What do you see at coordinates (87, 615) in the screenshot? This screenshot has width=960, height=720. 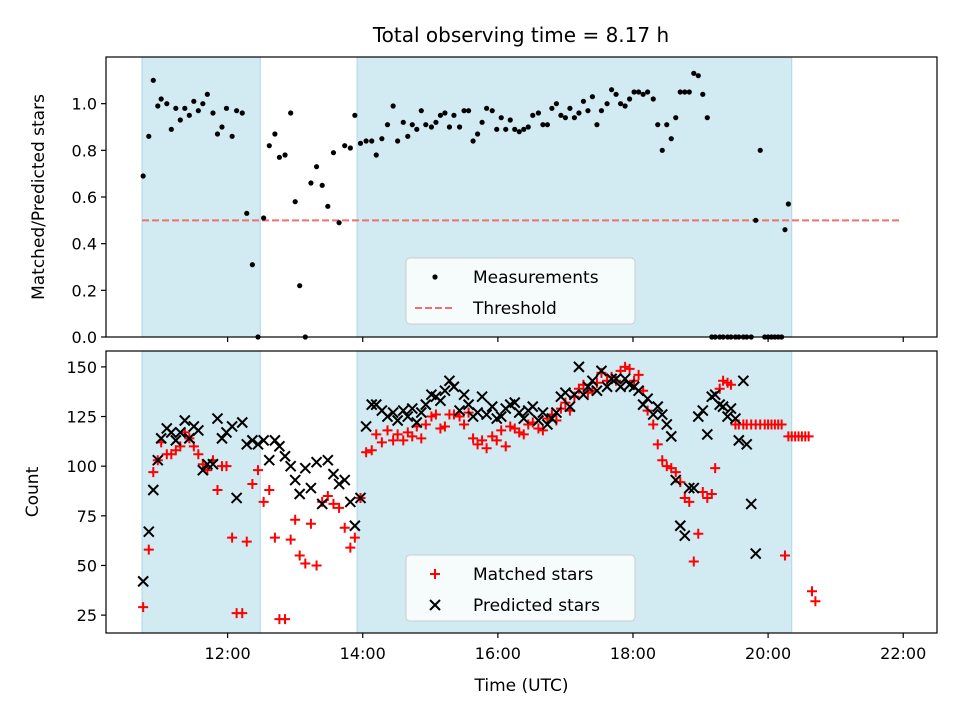 I see `y-tick-label: 25` at bounding box center [87, 615].